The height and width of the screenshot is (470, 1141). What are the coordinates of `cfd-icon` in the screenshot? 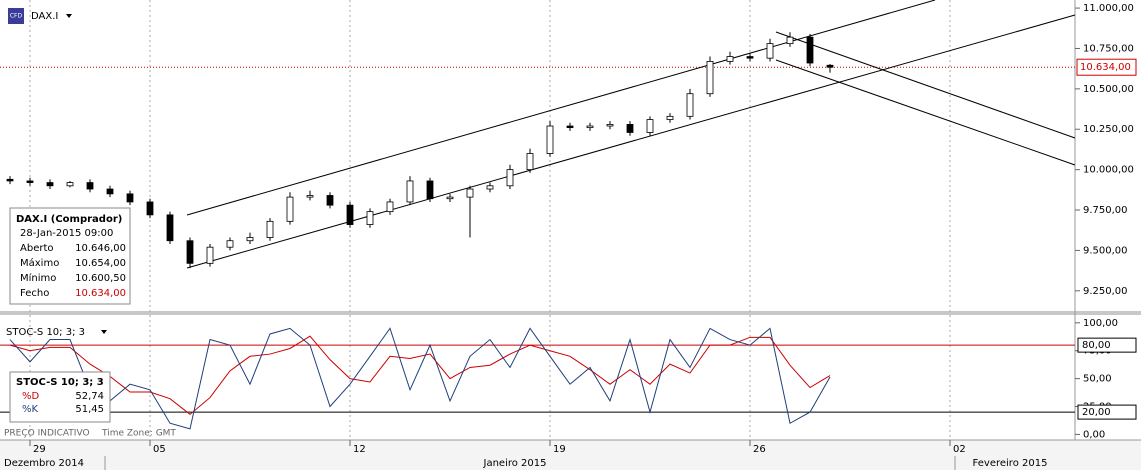 It's located at (16, 16).